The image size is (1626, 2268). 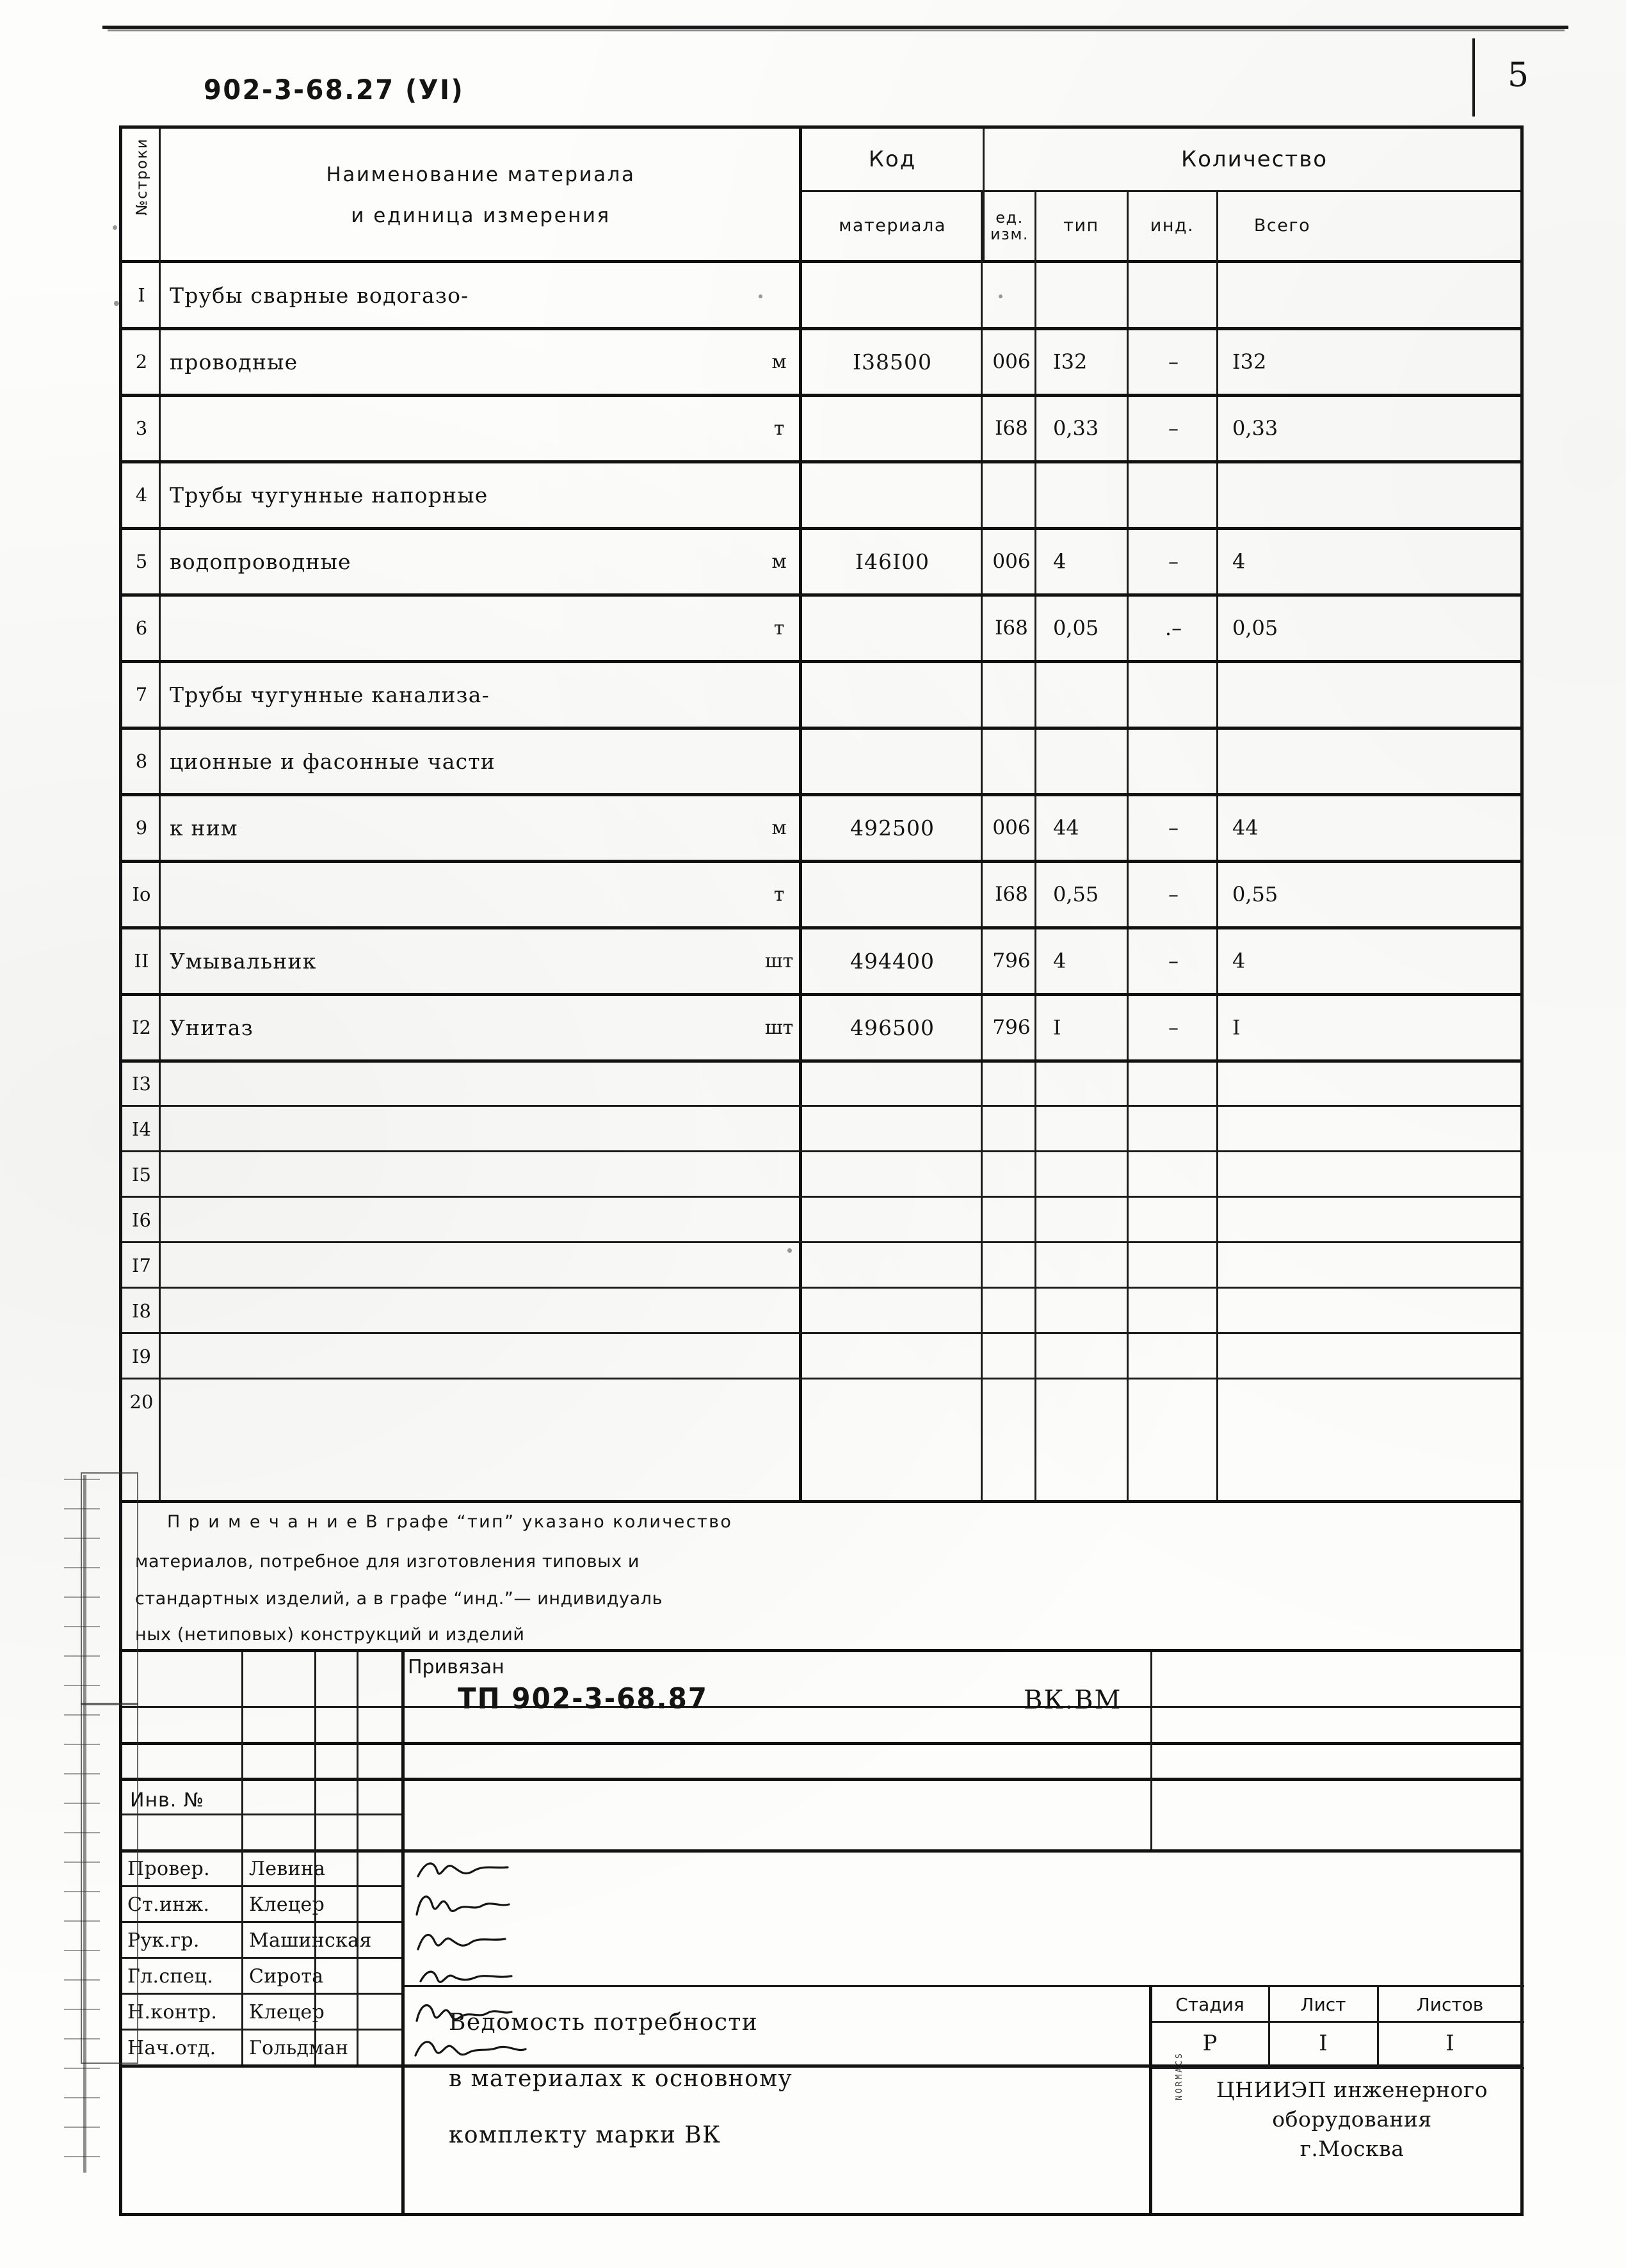 I want to click on top-border-rule, so click(x=835, y=27).